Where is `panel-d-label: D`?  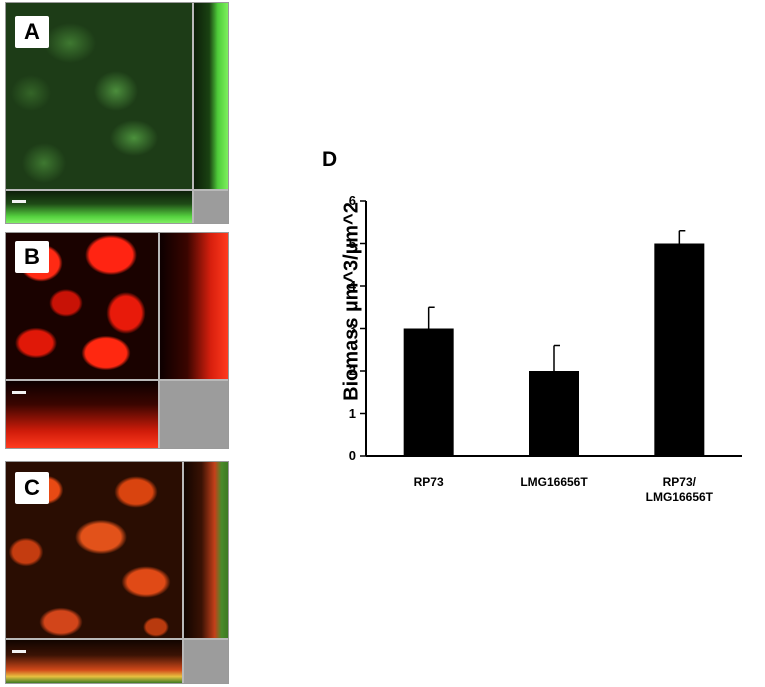
panel-d-label: D is located at coordinates (330, 159).